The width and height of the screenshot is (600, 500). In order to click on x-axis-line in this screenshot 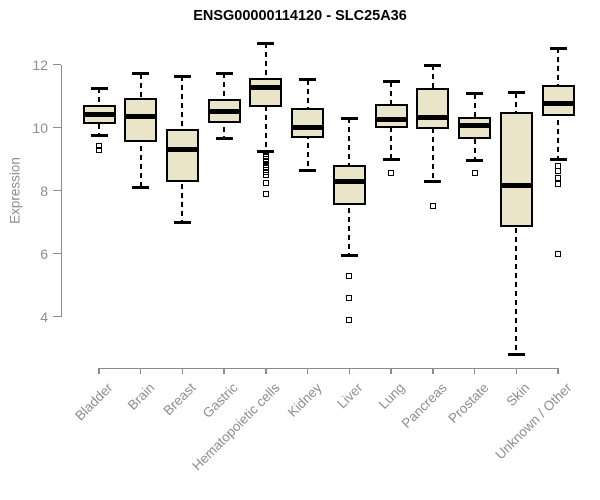, I will do `click(328, 368)`.